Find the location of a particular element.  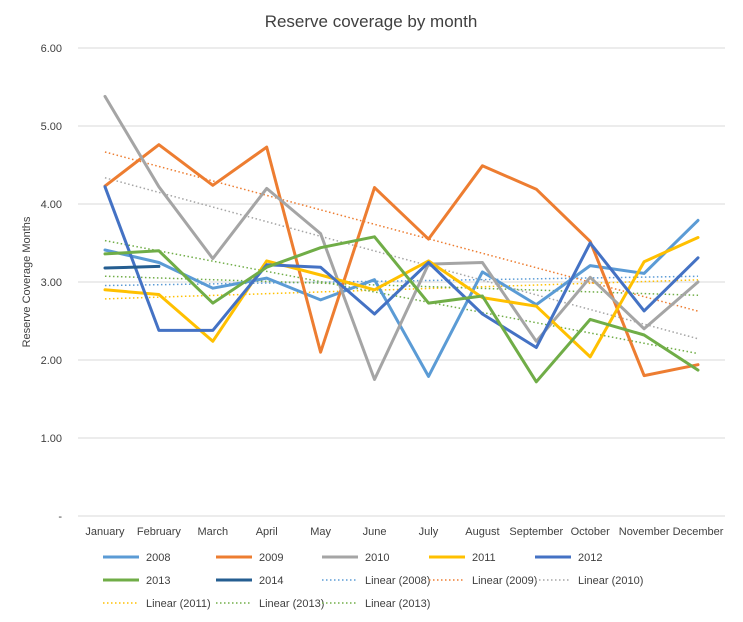

x-tick-label: May is located at coordinates (320, 532).